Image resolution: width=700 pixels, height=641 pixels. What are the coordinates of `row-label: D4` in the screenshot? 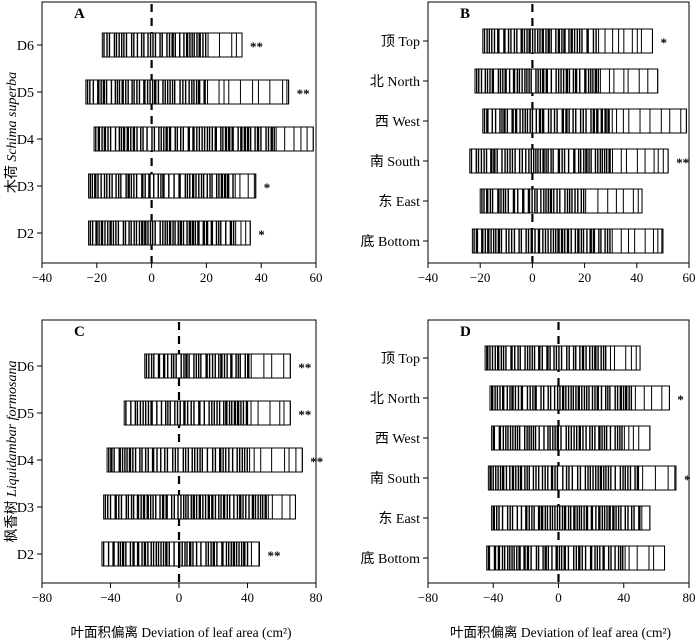 It's located at (25, 140).